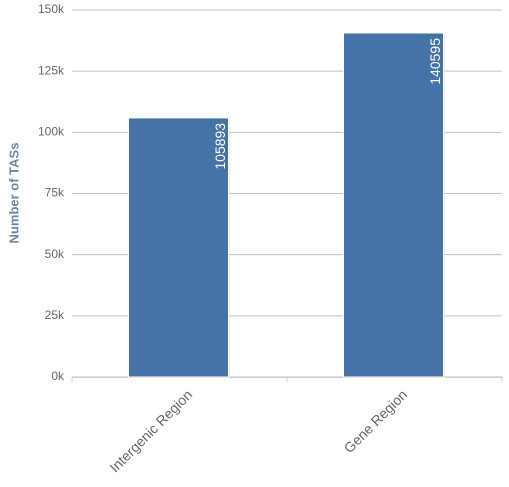 This screenshot has height=487, width=509. Describe the element at coordinates (55, 315) in the screenshot. I see `y-tick-label: 25k` at that location.